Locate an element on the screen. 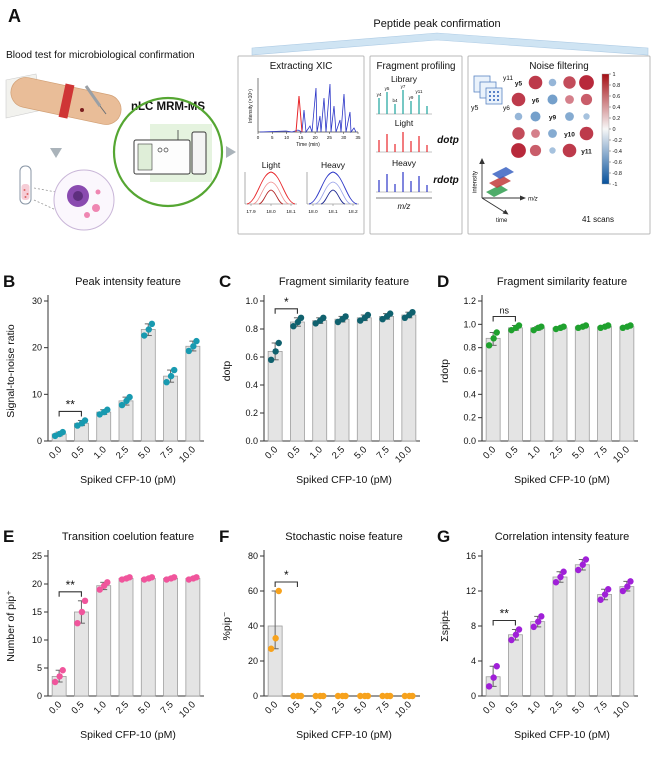 The width and height of the screenshot is (656, 766). y-tick-label: 40 is located at coordinates (253, 626).